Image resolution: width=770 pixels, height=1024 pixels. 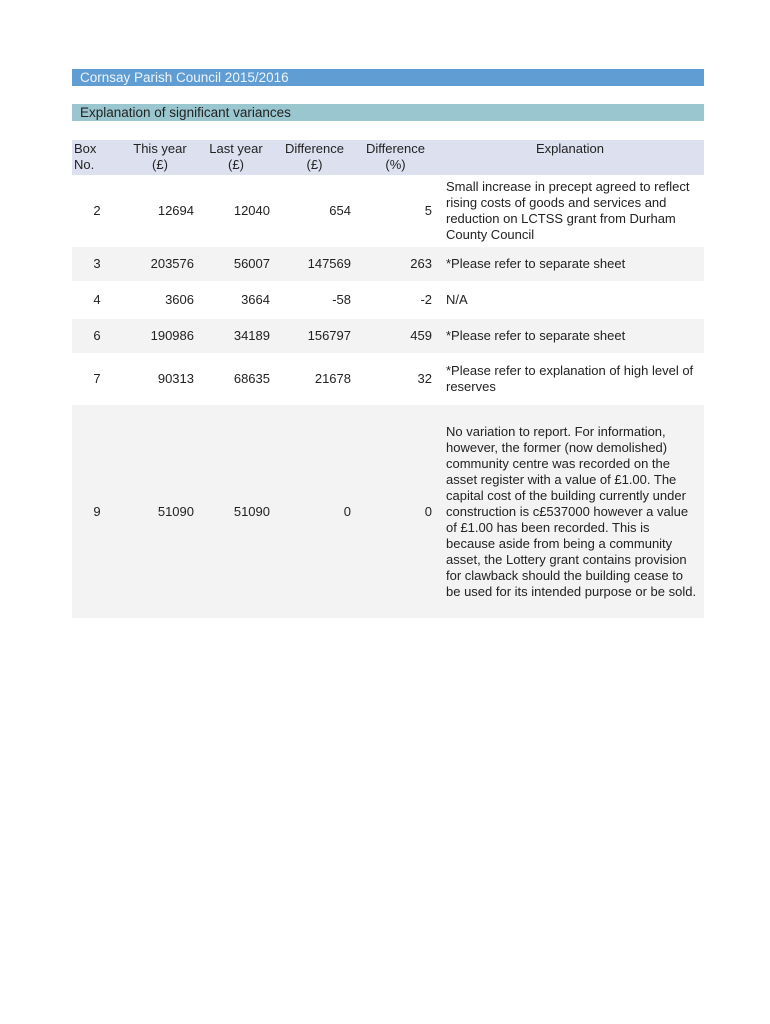 I want to click on page-title: Cornsay Parish Council 2015/2016, so click(x=388, y=77).